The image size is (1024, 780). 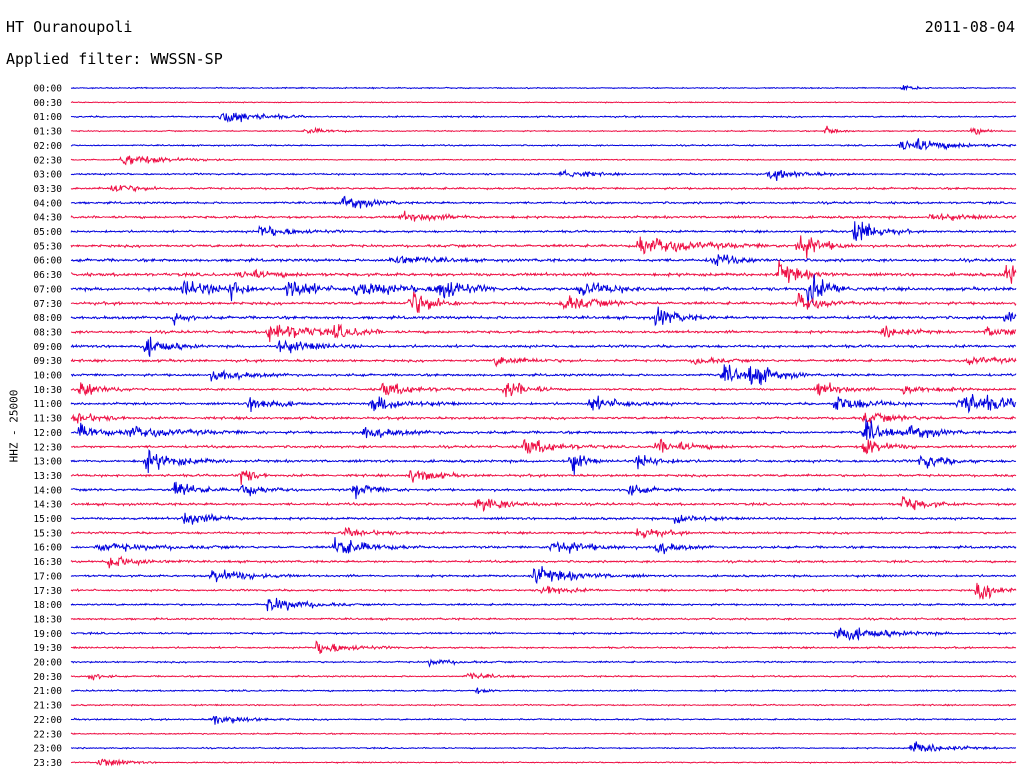 I want to click on tick-label-0300: 03:00, so click(x=47, y=175).